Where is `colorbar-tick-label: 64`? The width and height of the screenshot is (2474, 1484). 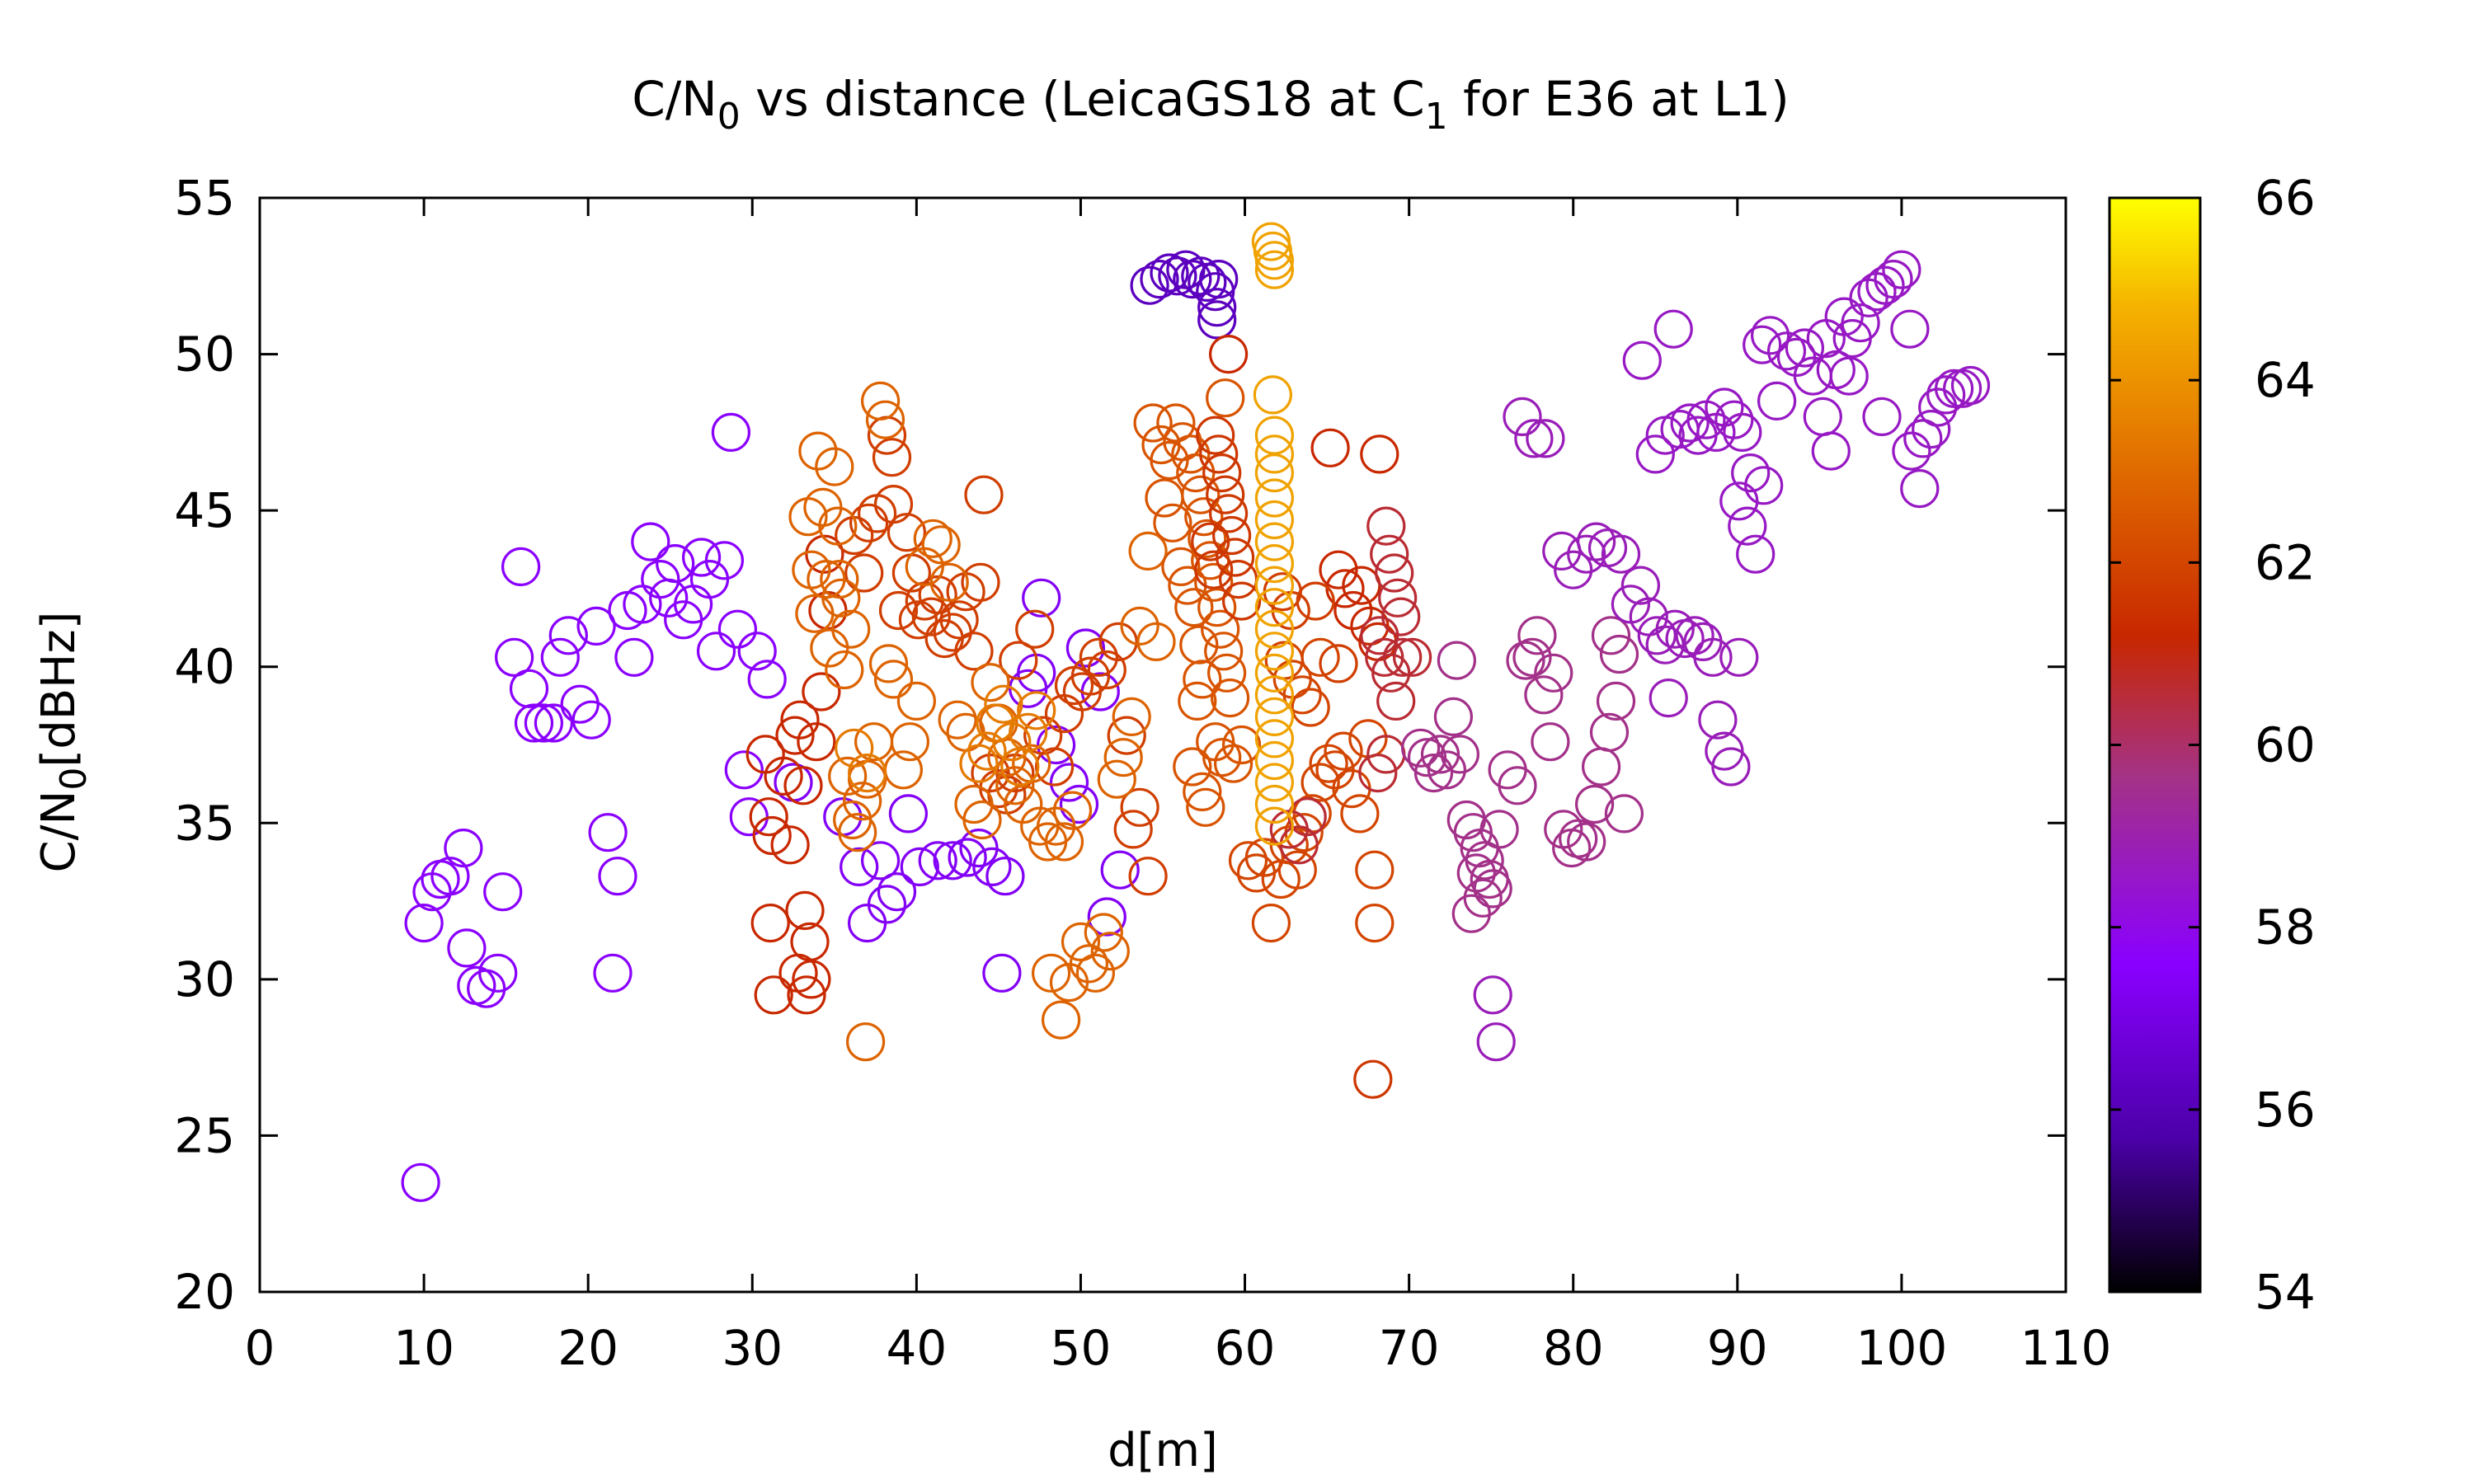
colorbar-tick-label: 64 is located at coordinates (2285, 380).